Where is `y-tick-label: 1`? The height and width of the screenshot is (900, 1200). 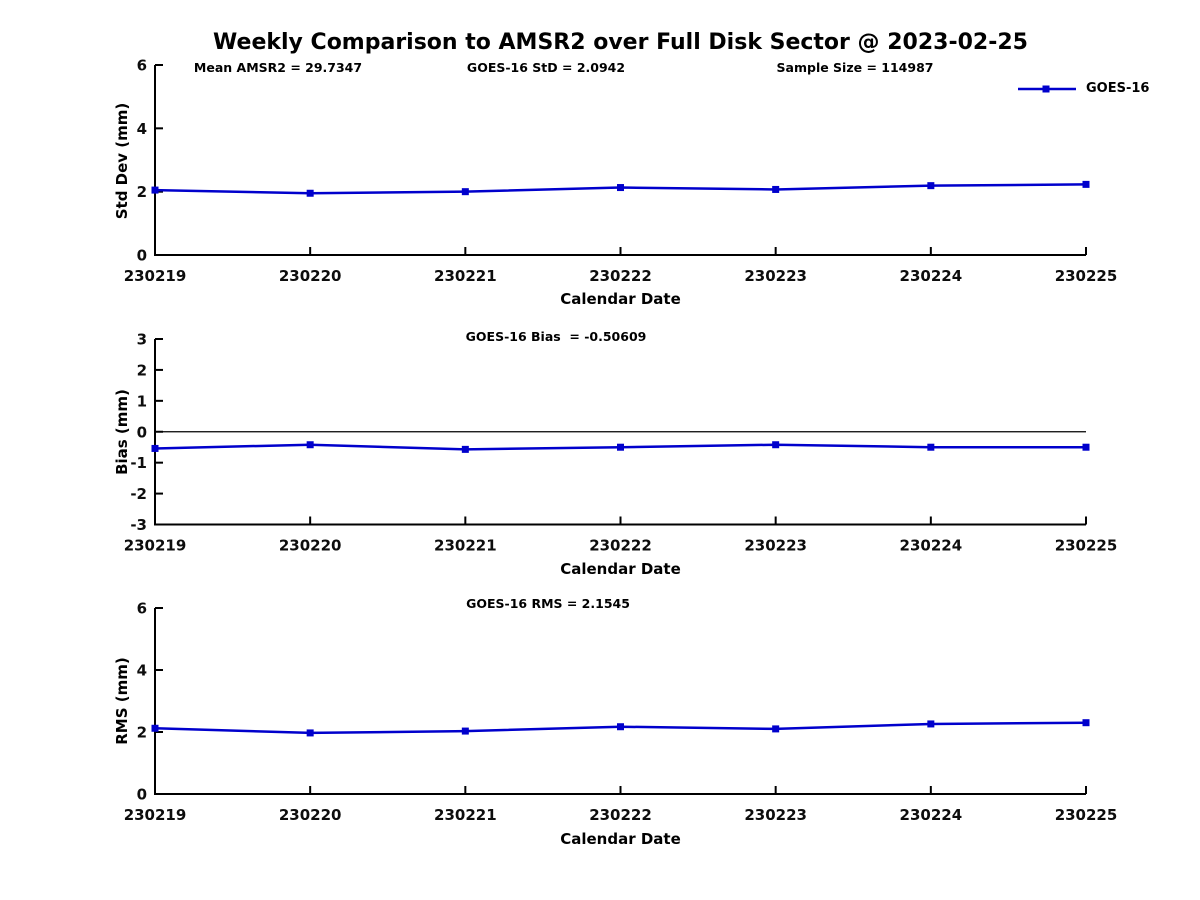
y-tick-label: 1 is located at coordinates (142, 401).